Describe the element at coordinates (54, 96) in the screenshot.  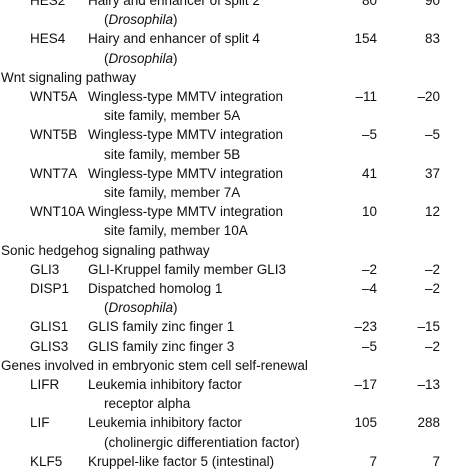
I see `gene-symbol: WNT5A` at that location.